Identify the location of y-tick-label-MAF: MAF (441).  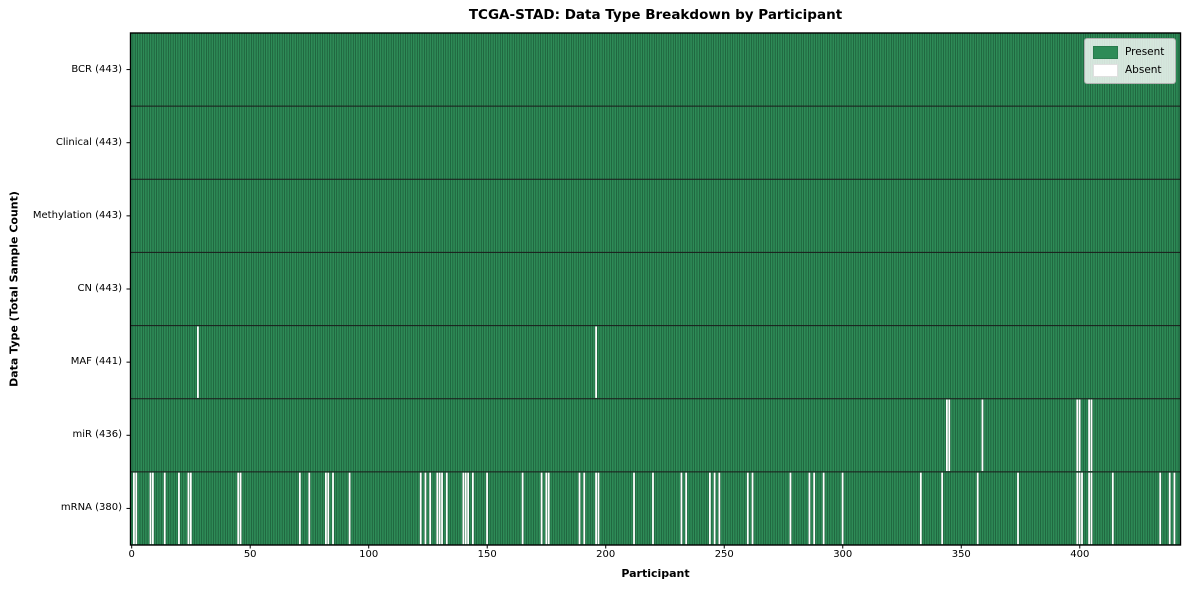
(96, 362).